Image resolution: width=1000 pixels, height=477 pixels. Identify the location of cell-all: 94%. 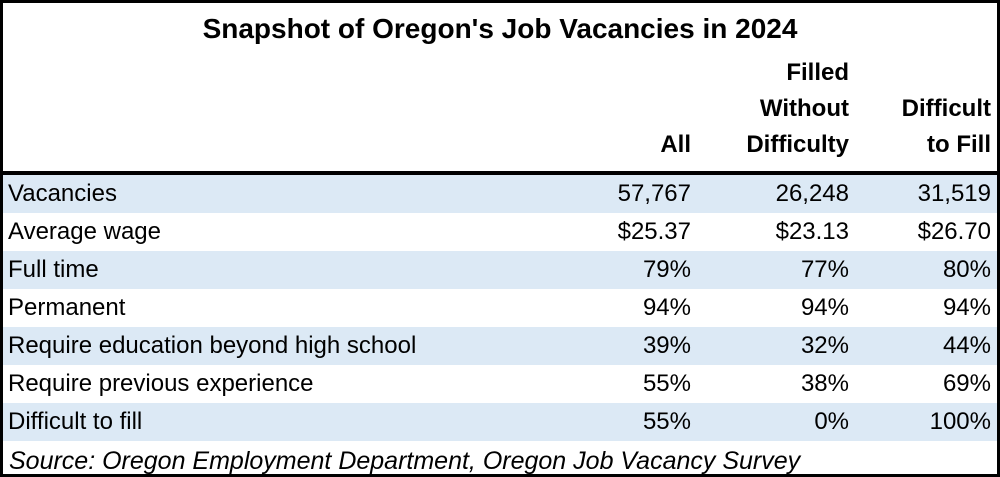
(666, 307).